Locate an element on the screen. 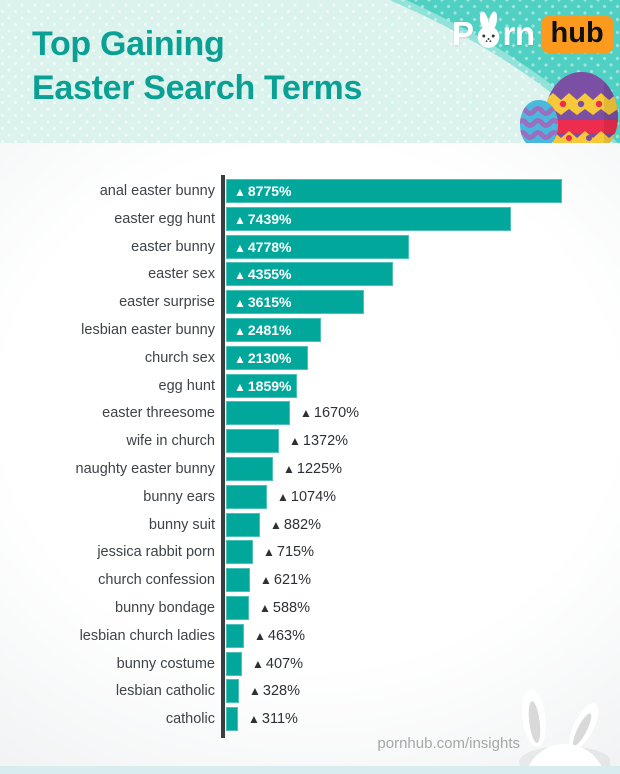  category-label: bunny costume is located at coordinates (165, 663).